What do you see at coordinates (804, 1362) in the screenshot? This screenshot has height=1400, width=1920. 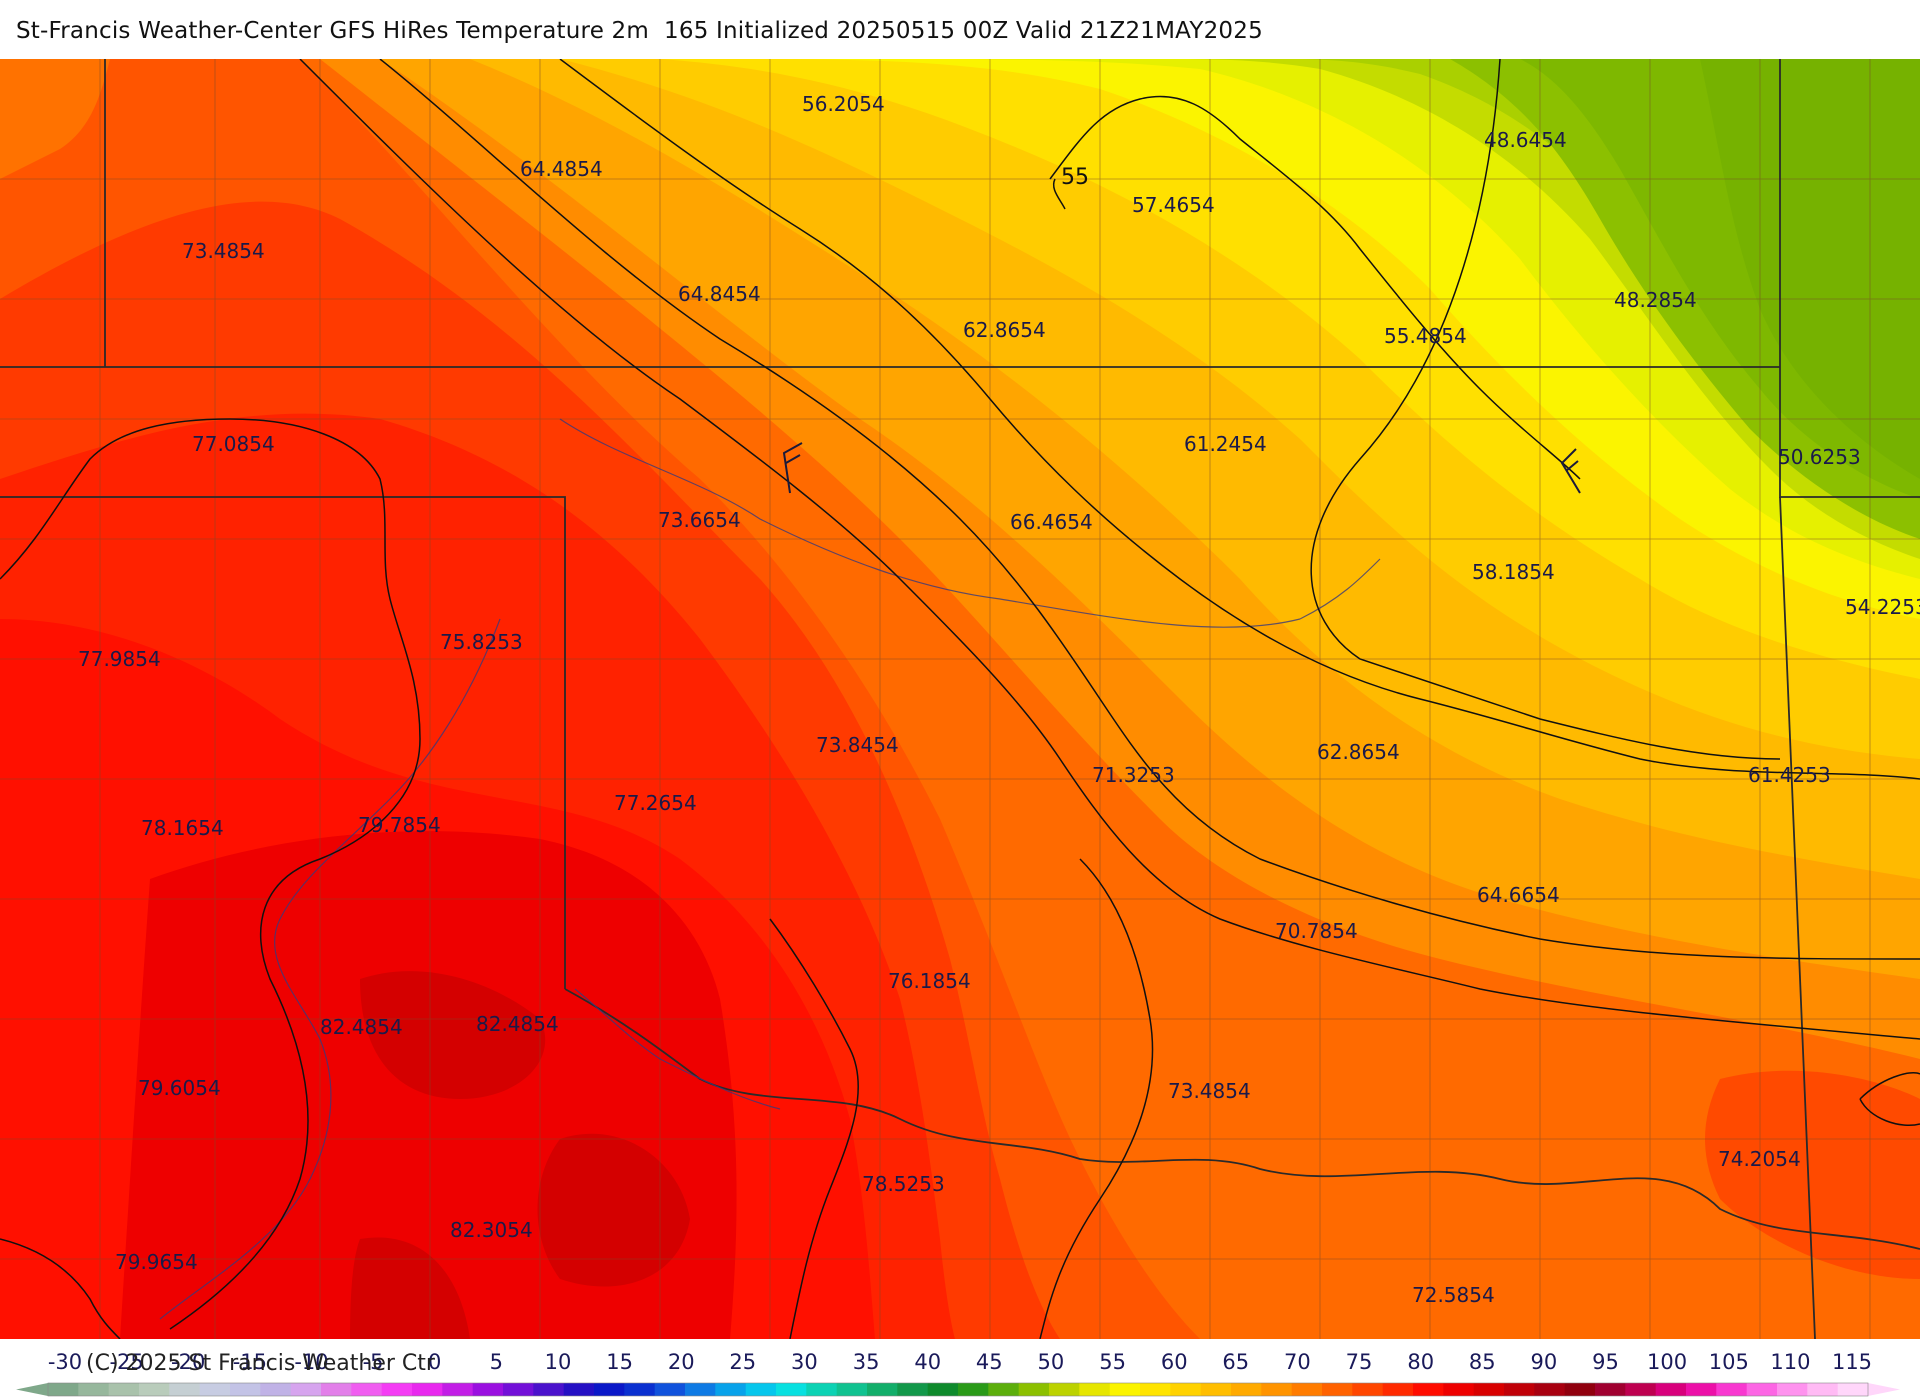 I see `colorbar-tick-label: 30` at bounding box center [804, 1362].